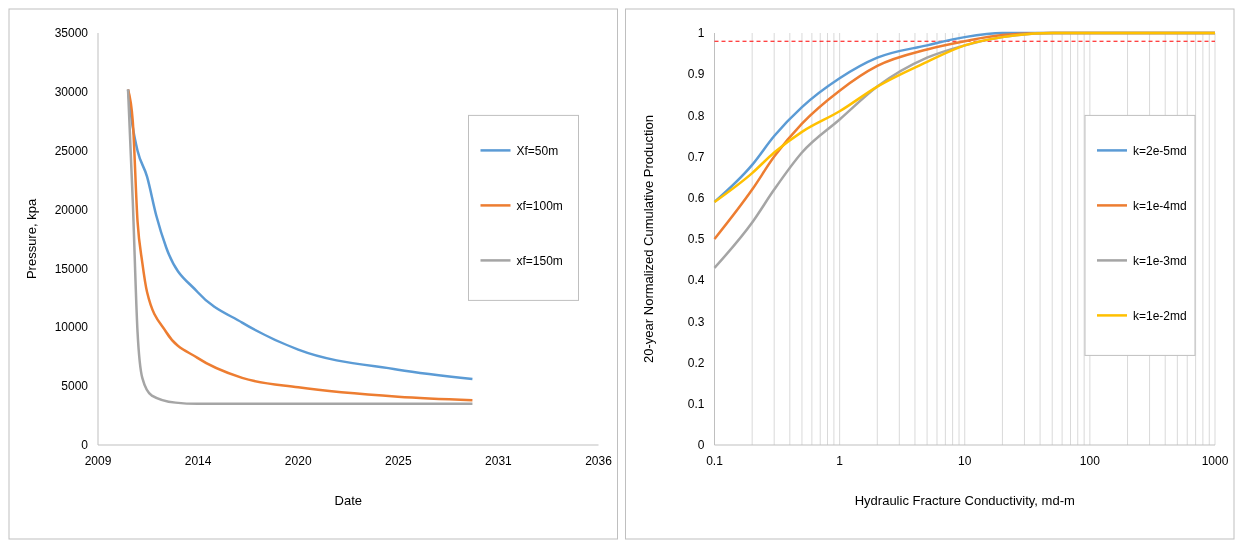 The image size is (1249, 548). Describe the element at coordinates (348, 500) in the screenshot. I see `x-axis-title: Date` at that location.